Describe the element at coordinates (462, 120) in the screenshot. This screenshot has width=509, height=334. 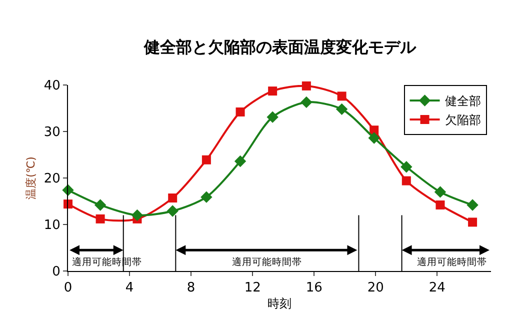
I see `legend-label: 欠陥部` at that location.